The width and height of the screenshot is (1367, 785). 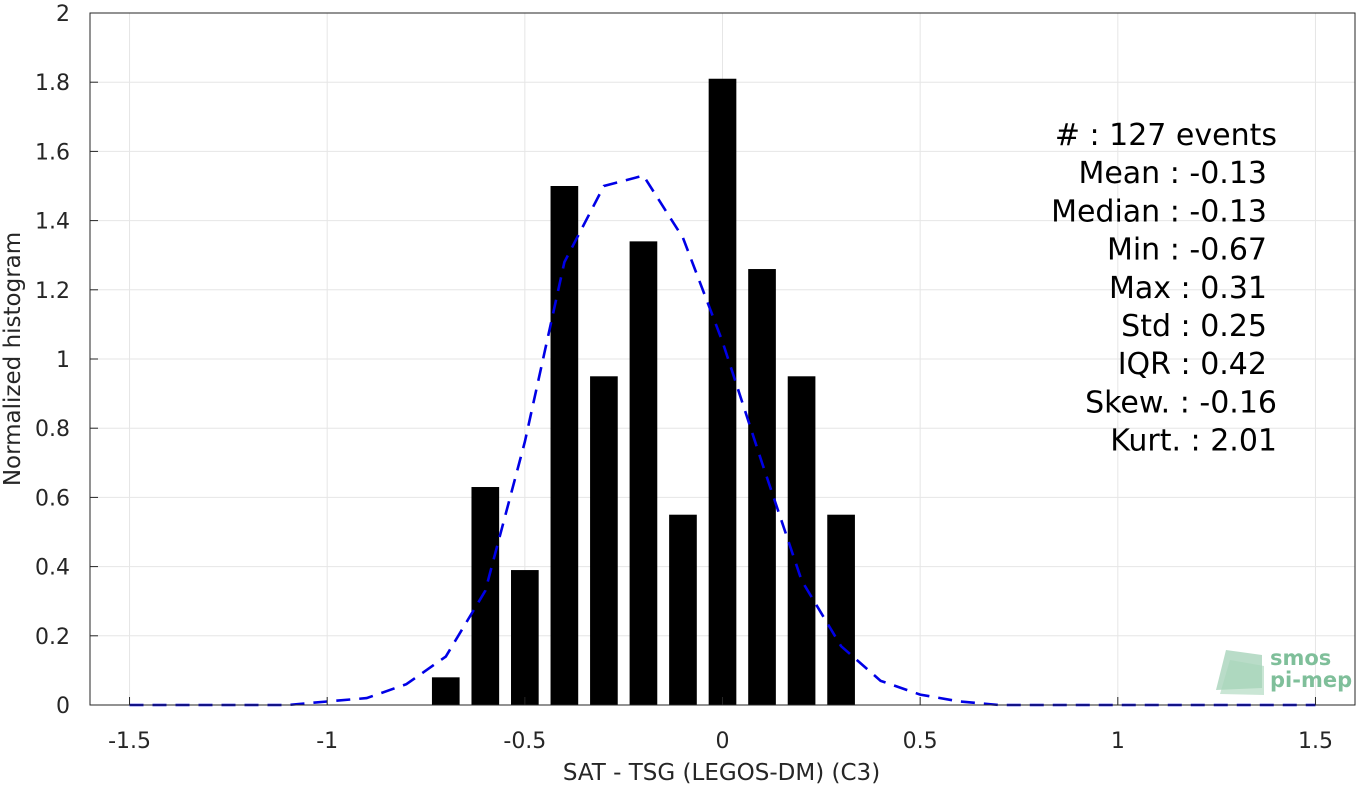 What do you see at coordinates (63, 360) in the screenshot?
I see `y-tick-label: 1` at bounding box center [63, 360].